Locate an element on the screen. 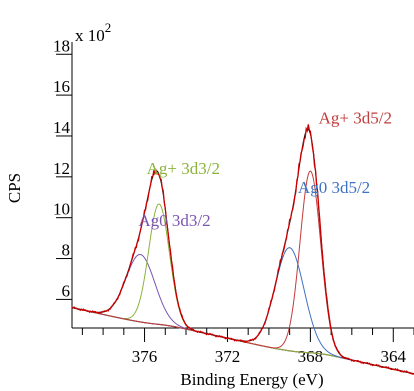 Image resolution: width=414 pixels, height=391 pixels. y-scale-label: x 102 is located at coordinates (93, 32).